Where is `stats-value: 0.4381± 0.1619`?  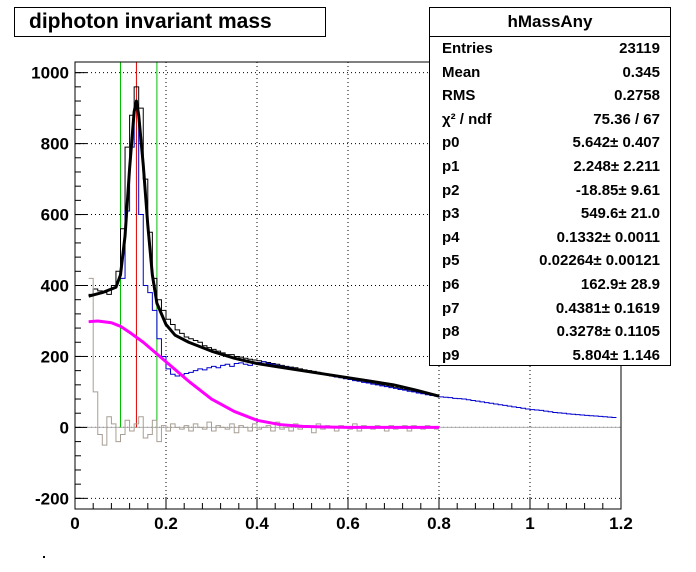 stats-value: 0.4381± 0.1619 is located at coordinates (607, 308).